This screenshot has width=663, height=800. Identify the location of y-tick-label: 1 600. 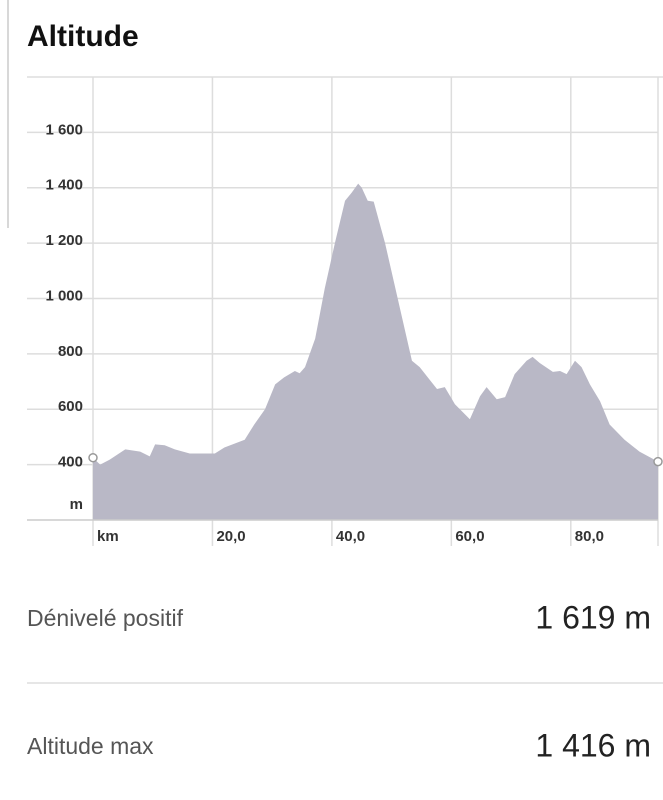
(64, 129).